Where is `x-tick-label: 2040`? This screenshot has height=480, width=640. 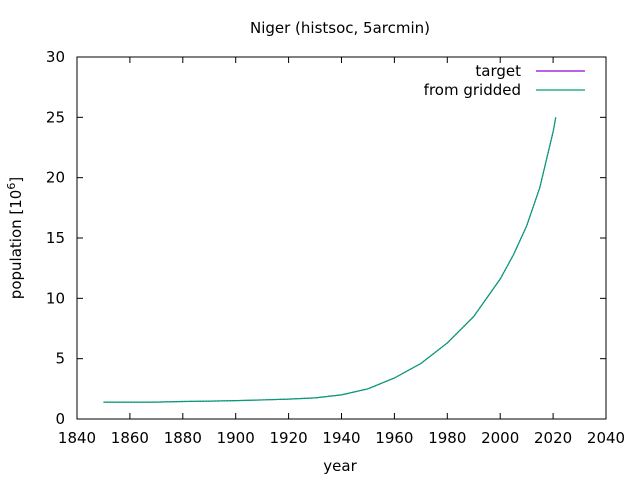 x-tick-label: 2040 is located at coordinates (606, 438).